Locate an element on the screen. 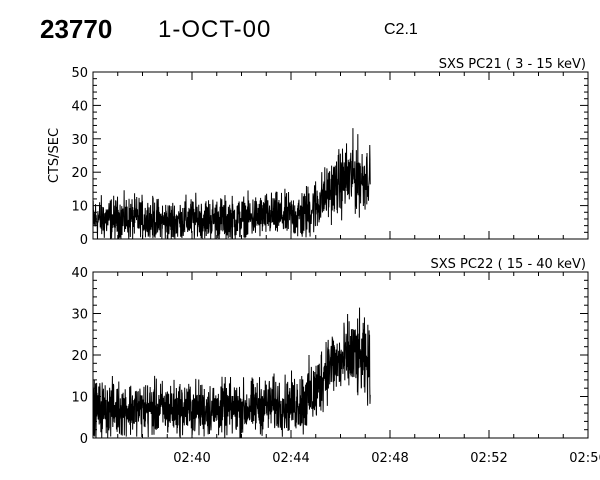 Image resolution: width=600 pixels, height=480 pixels. event-date: 1-OCT-00 is located at coordinates (215, 29).